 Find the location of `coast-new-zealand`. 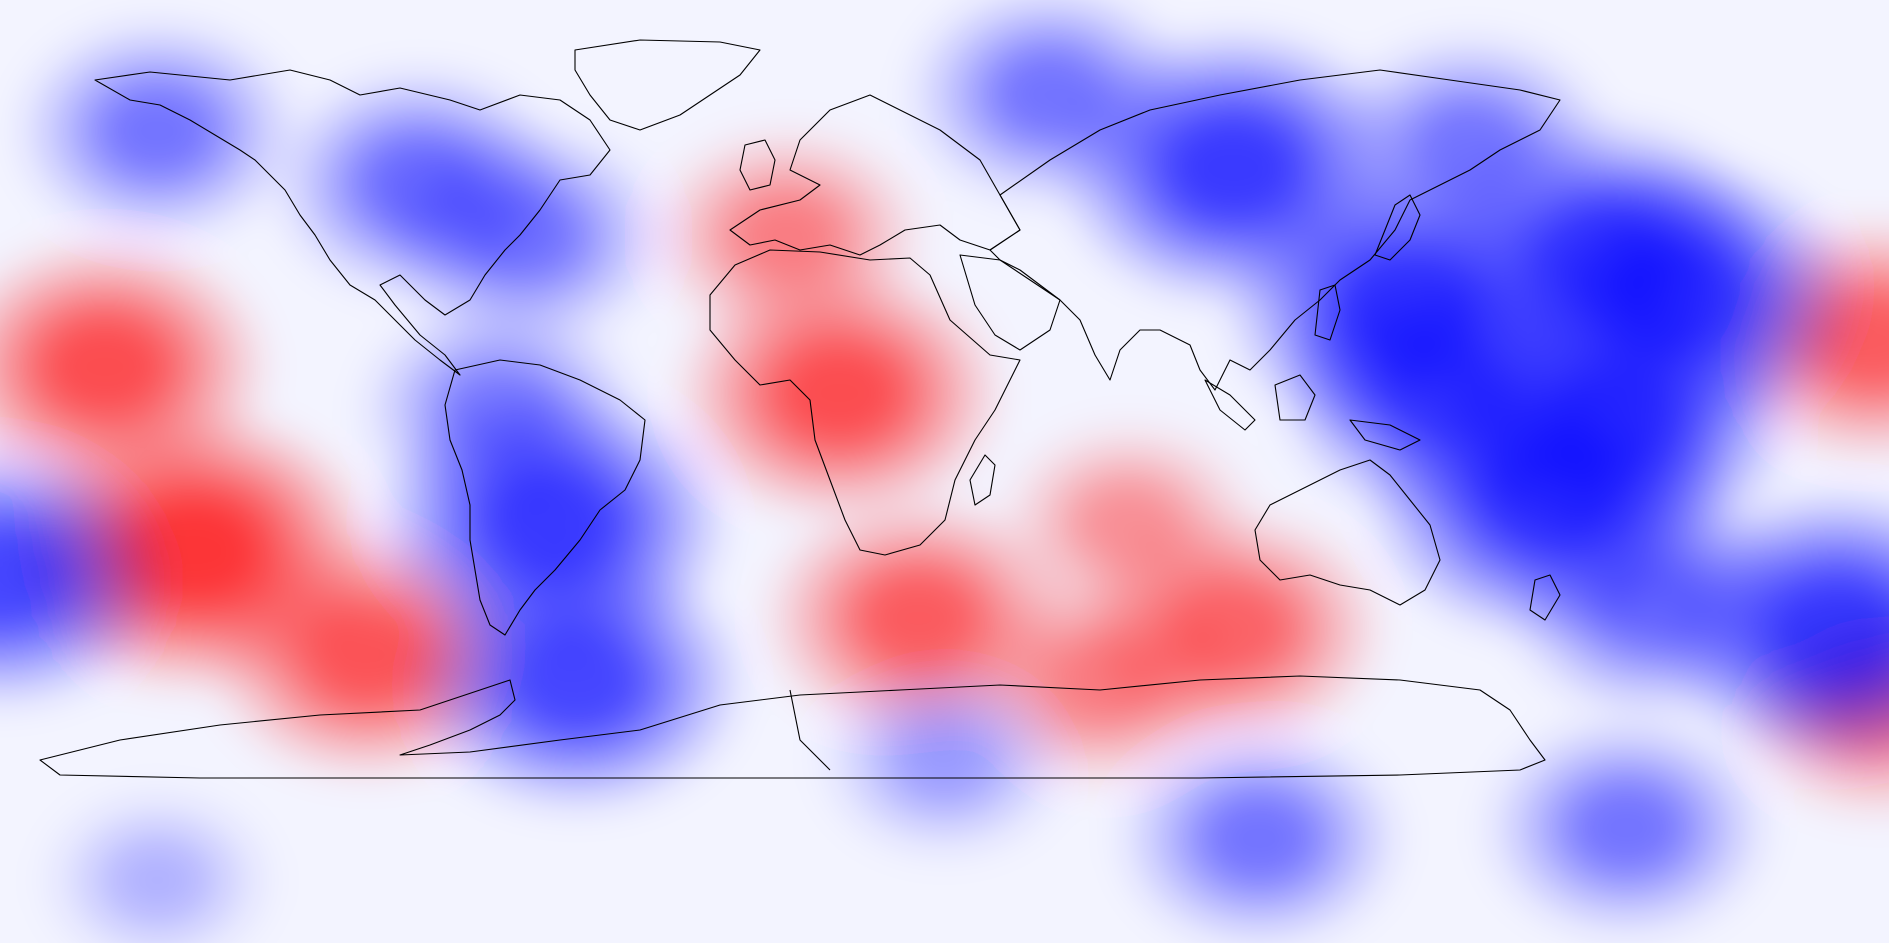

coast-new-zealand is located at coordinates (1545, 597).